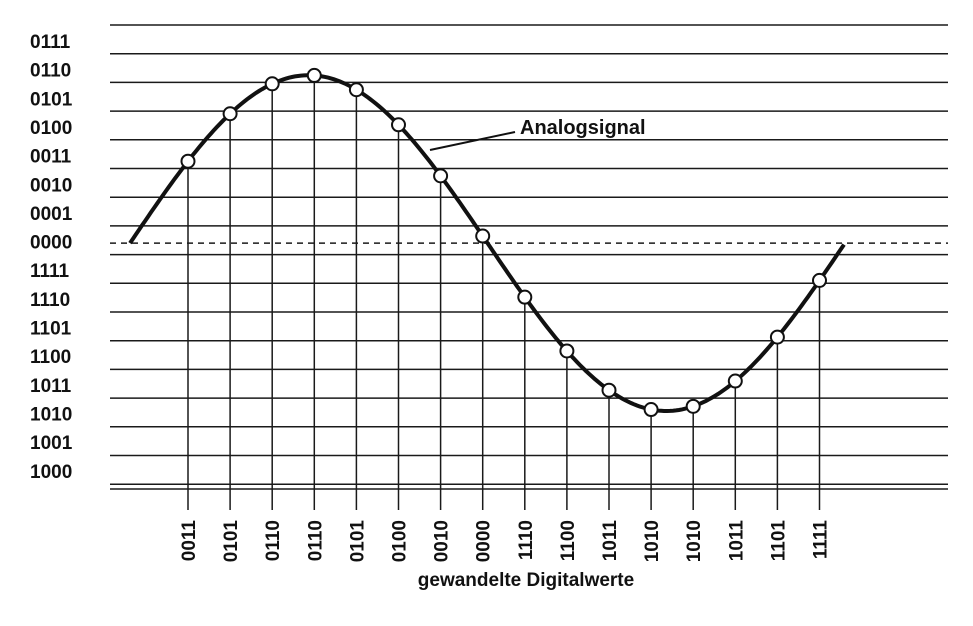 This screenshot has width=973, height=626. Describe the element at coordinates (50, 71) in the screenshot. I see `y-tick-label: 0110` at that location.